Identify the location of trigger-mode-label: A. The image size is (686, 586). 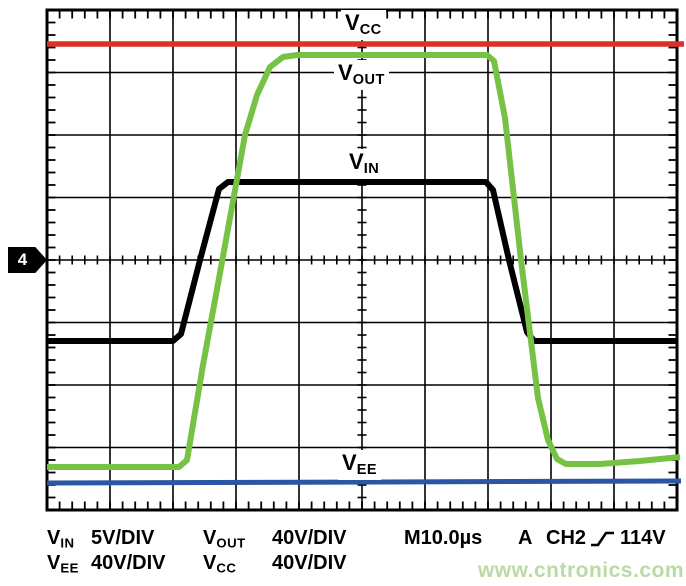
(525, 538).